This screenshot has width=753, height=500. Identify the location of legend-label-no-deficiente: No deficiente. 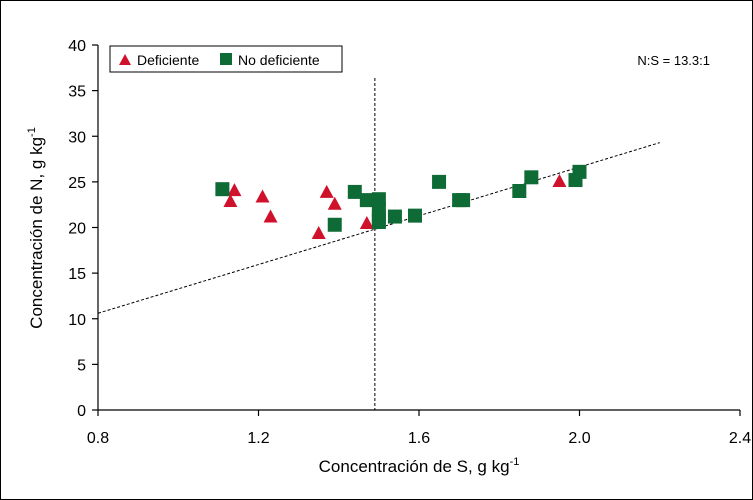
(279, 60).